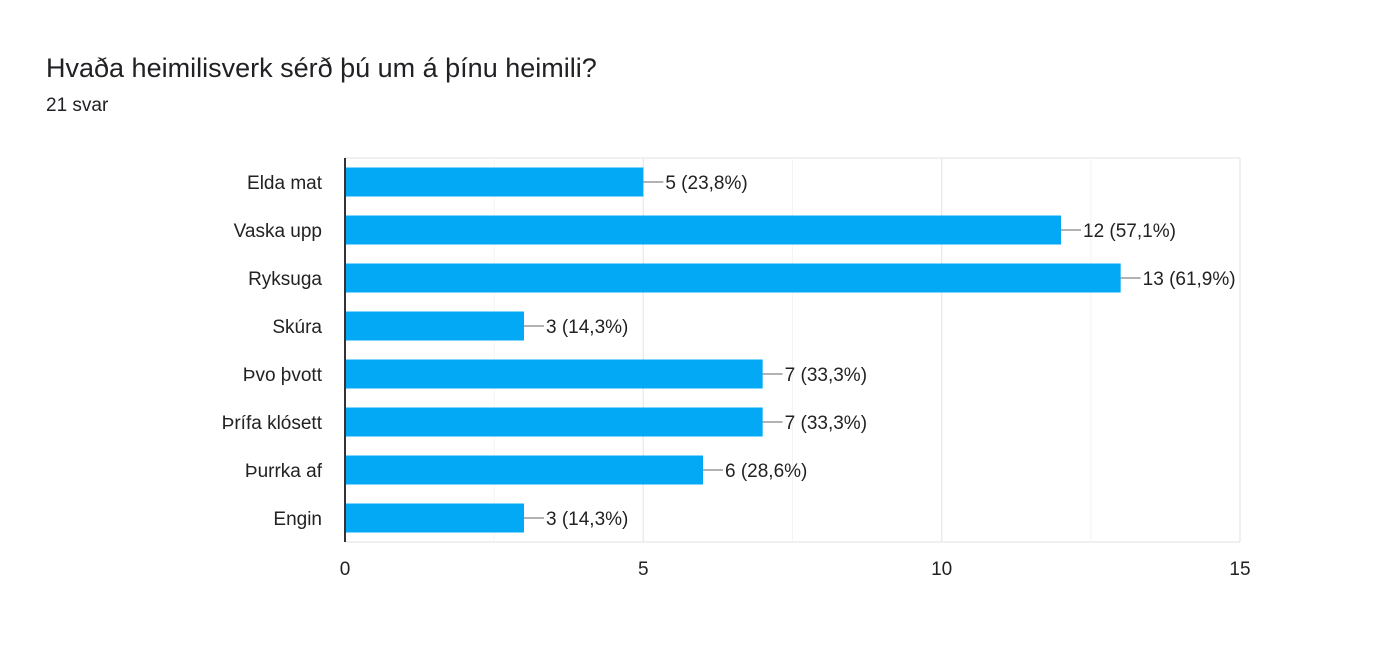 The width and height of the screenshot is (1379, 656). Describe the element at coordinates (285, 279) in the screenshot. I see `category-label: Ryksuga` at that location.